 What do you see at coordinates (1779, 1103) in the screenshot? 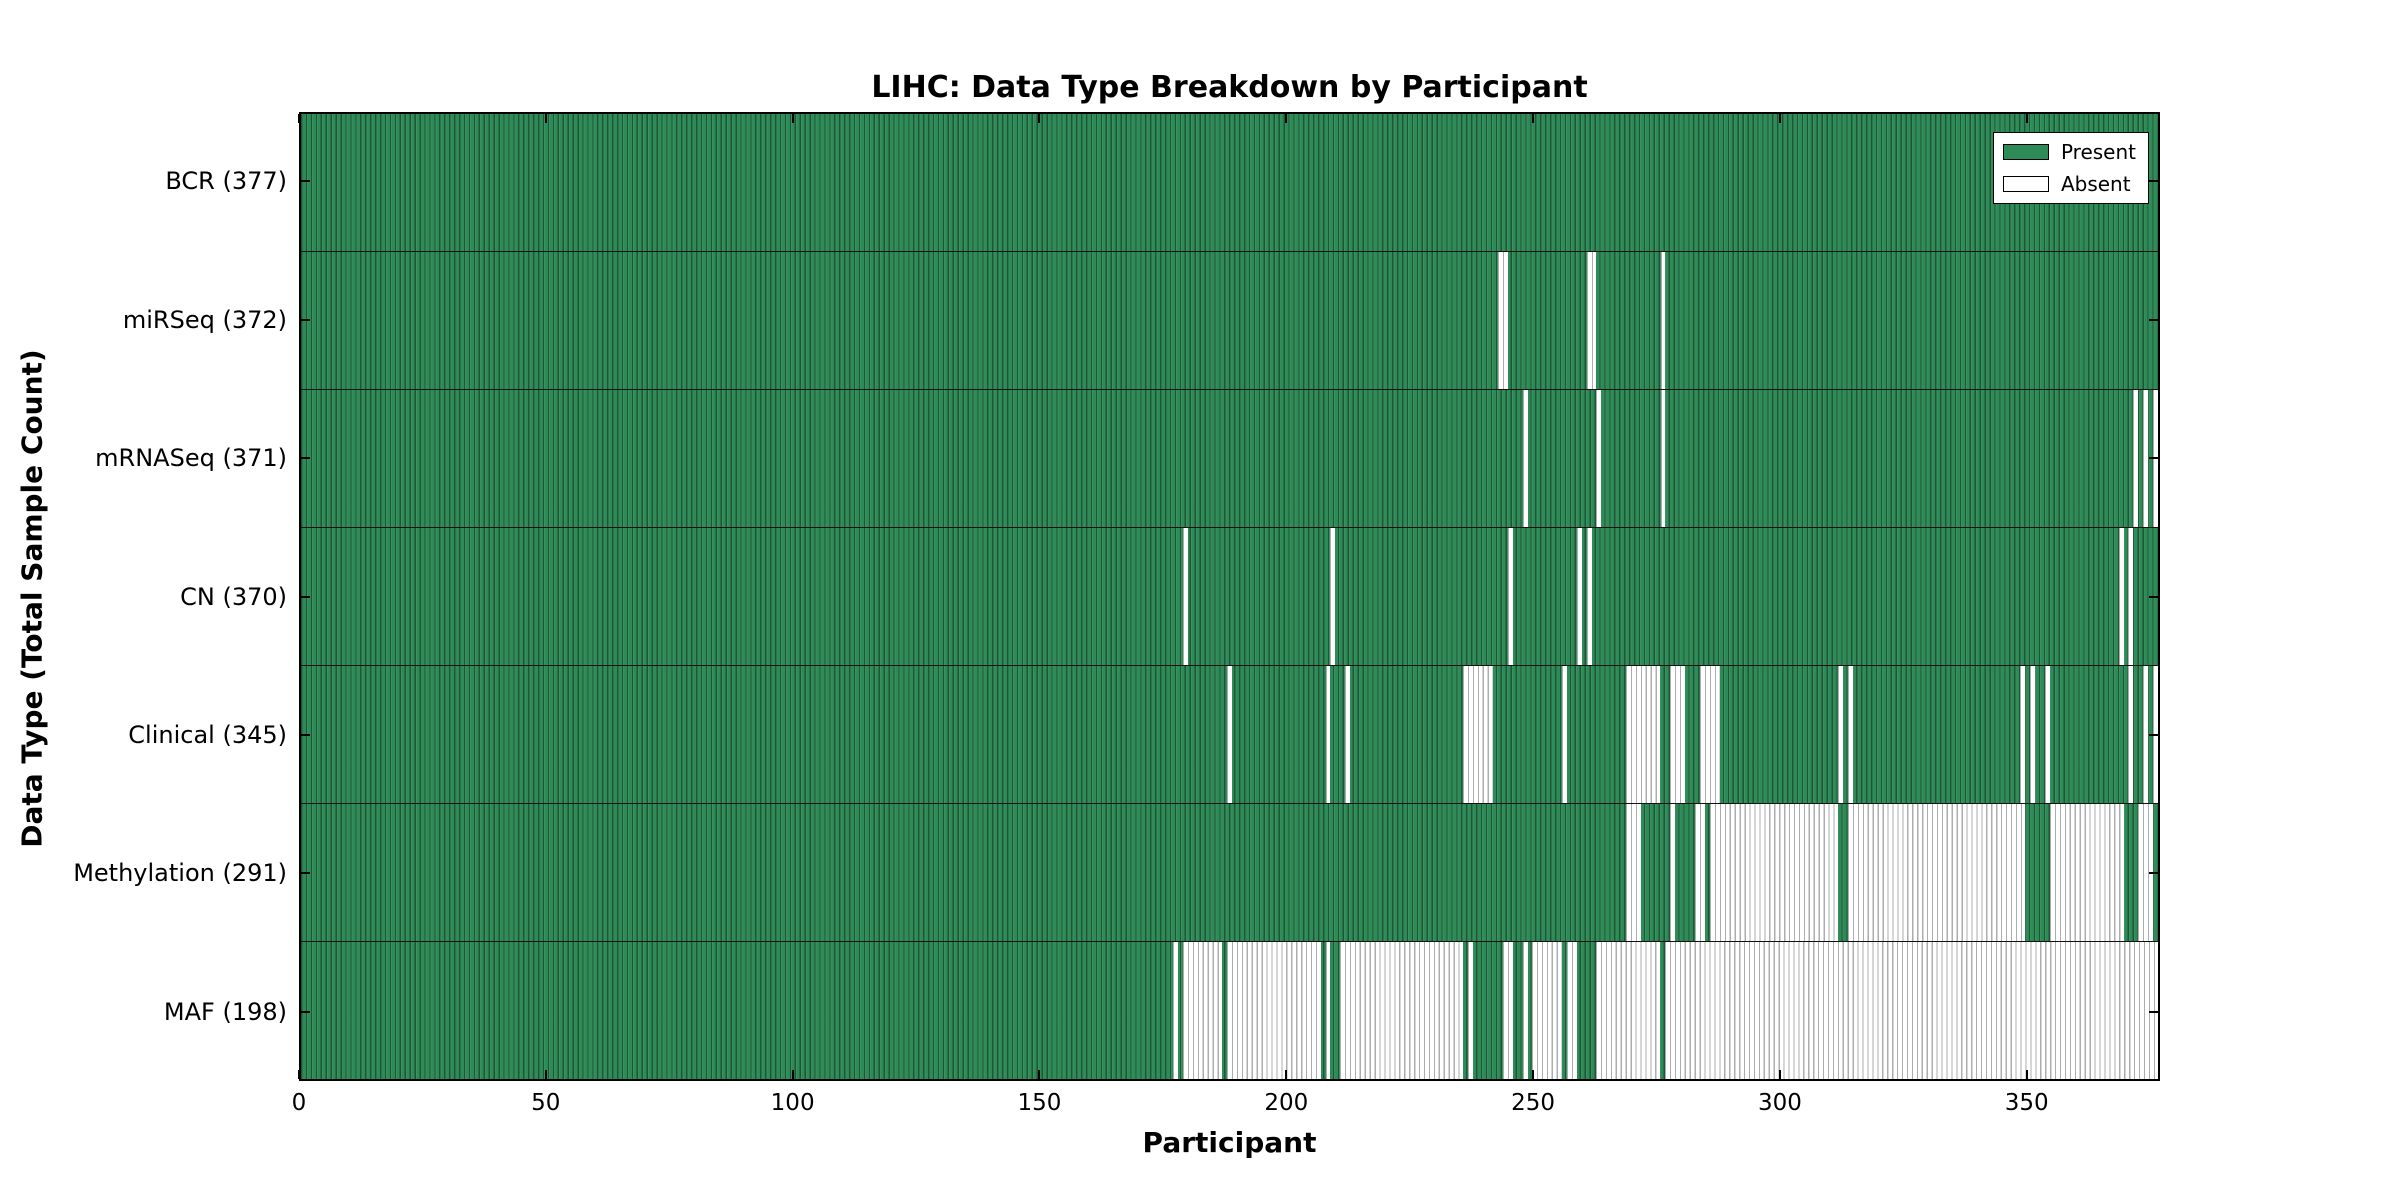
I see `x-tick-label-300: 300` at bounding box center [1779, 1103].